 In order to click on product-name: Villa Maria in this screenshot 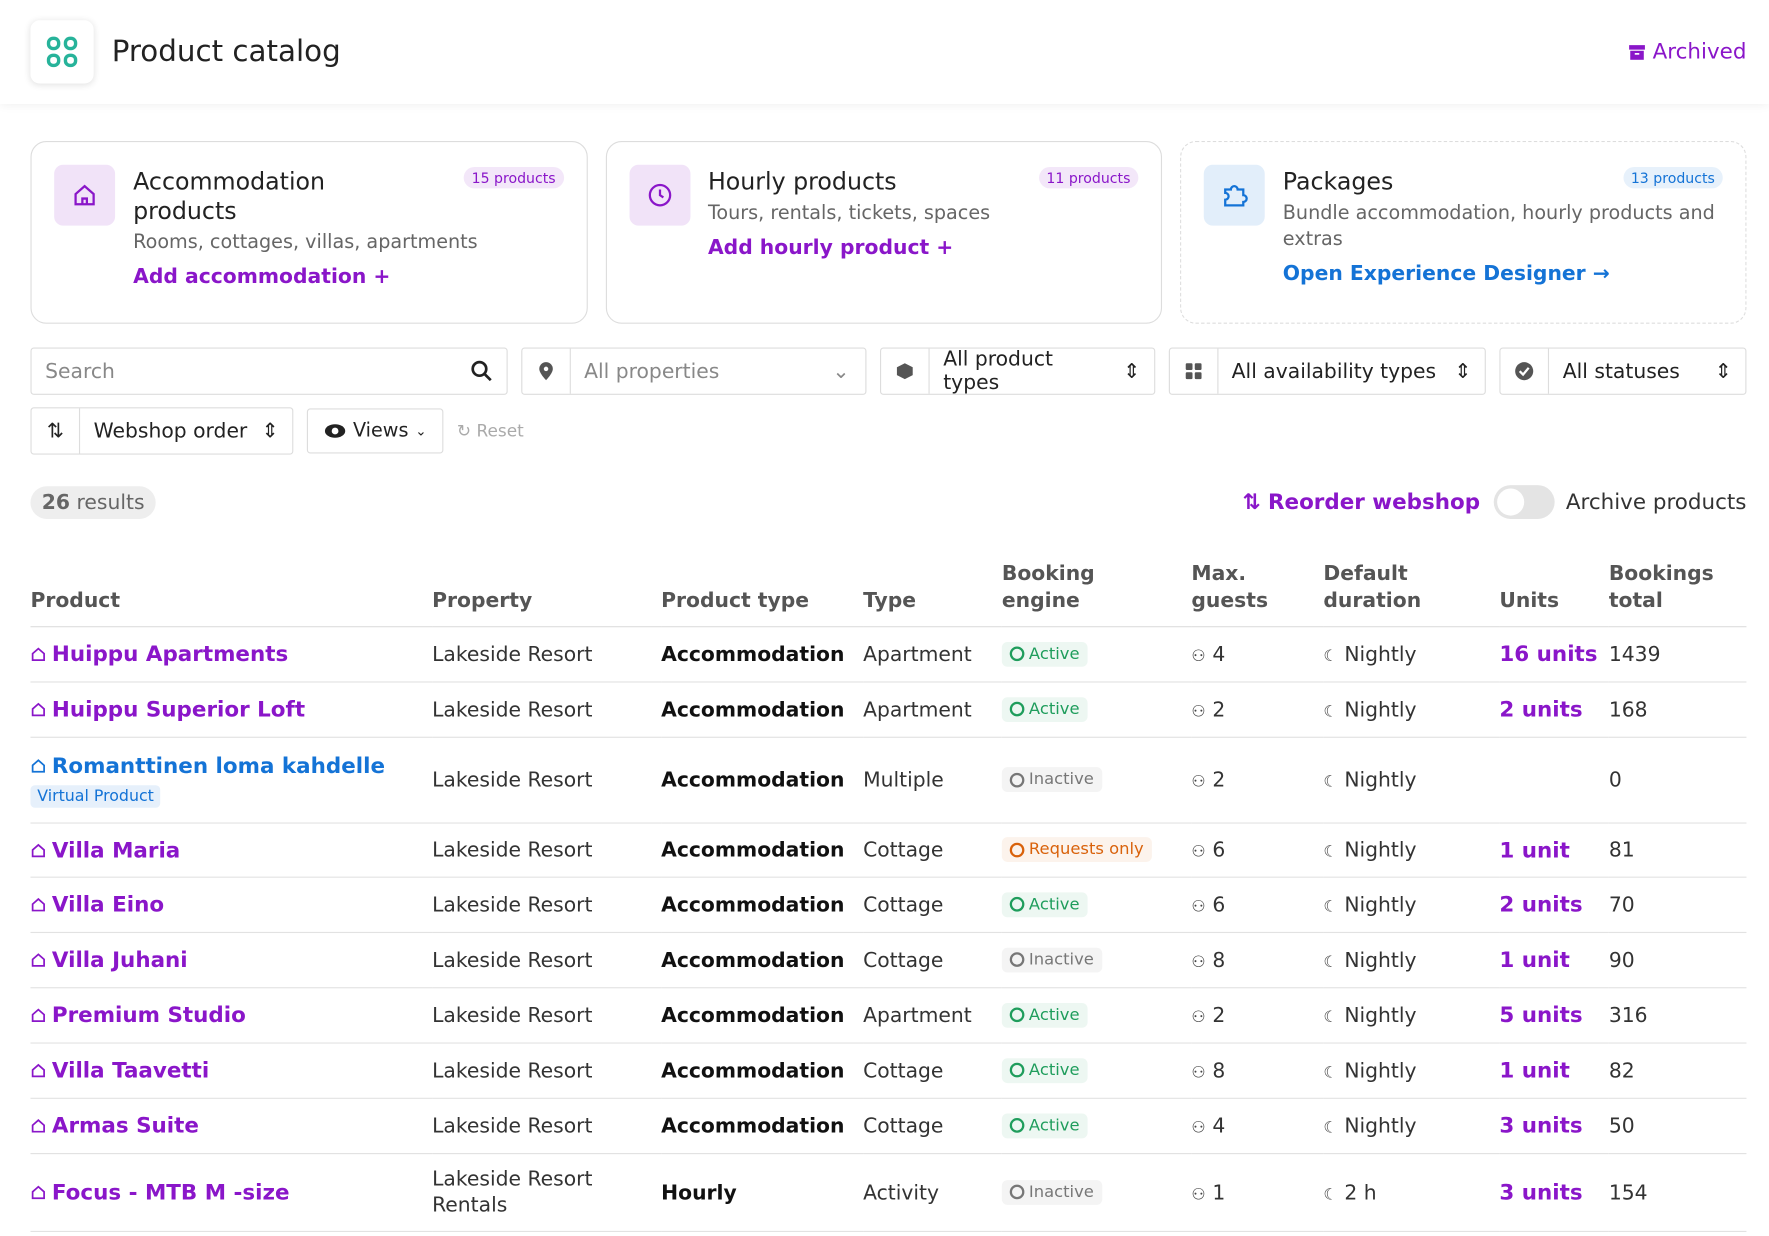, I will do `click(116, 850)`.